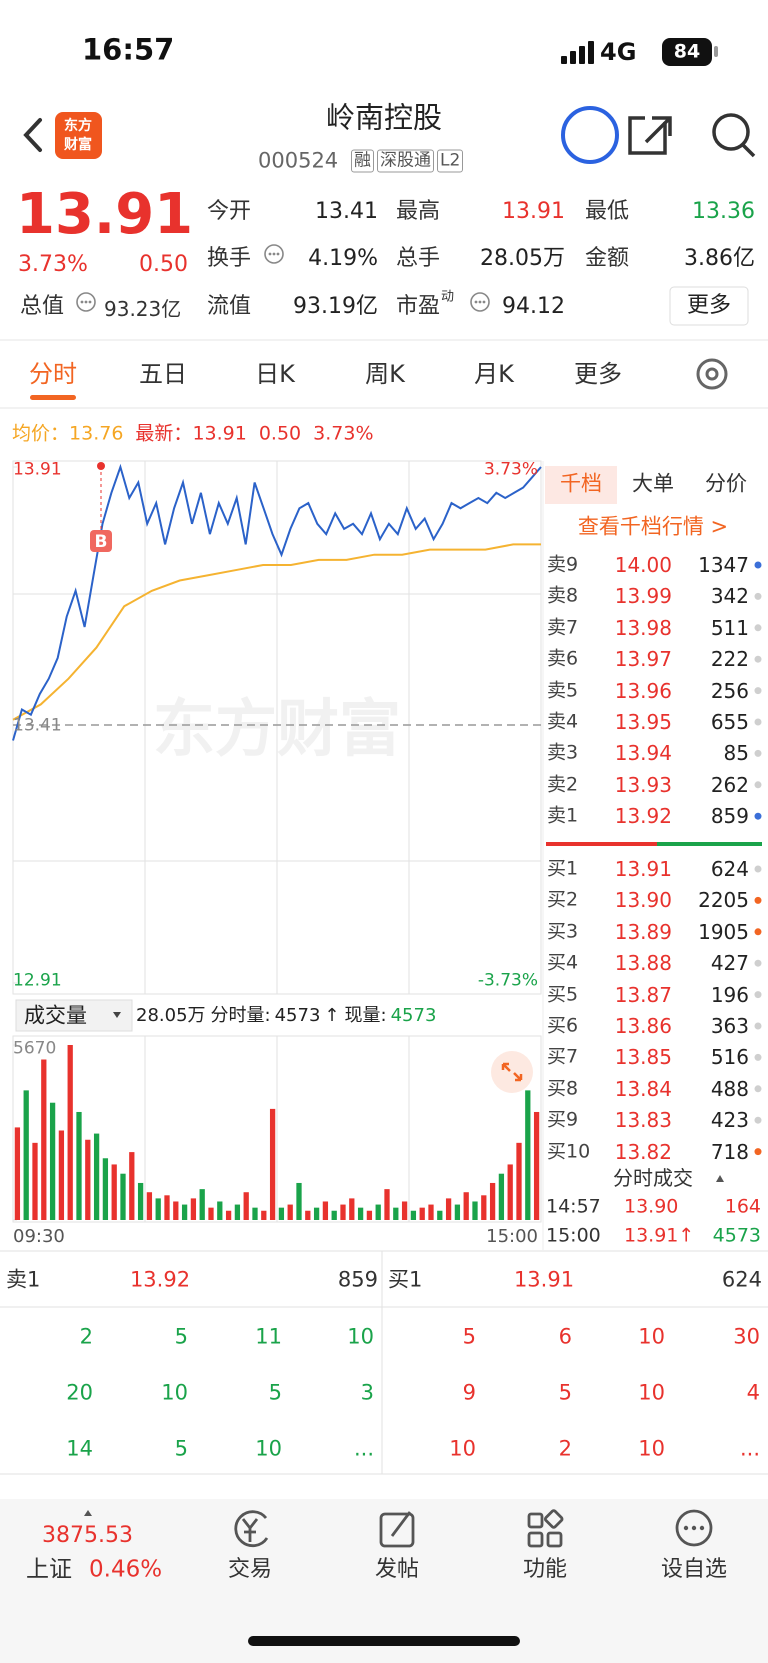  What do you see at coordinates (563, 564) in the screenshot?
I see `book-label: 卖9` at bounding box center [563, 564].